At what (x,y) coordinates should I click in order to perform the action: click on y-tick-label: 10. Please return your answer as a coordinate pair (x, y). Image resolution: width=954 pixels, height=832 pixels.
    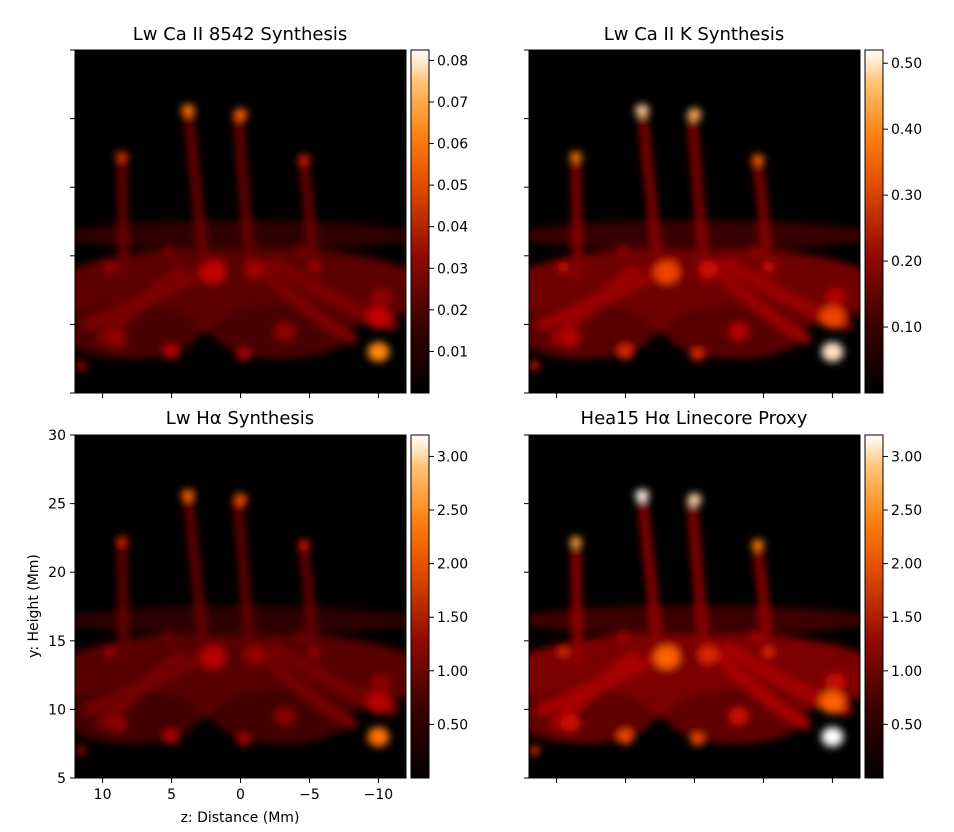
    Looking at the image, I should click on (57, 710).